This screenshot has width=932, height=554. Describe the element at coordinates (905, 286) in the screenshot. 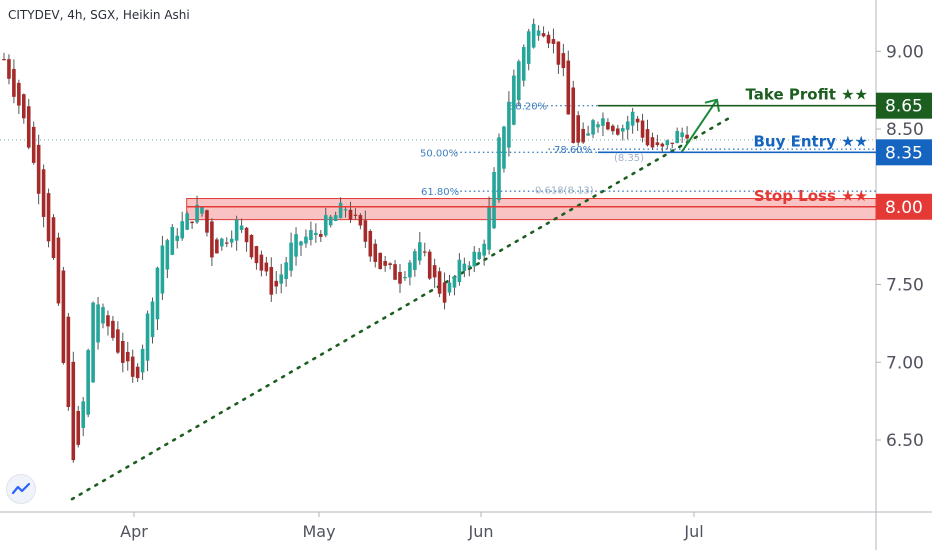

I see `price-tick-label: 7.50` at that location.